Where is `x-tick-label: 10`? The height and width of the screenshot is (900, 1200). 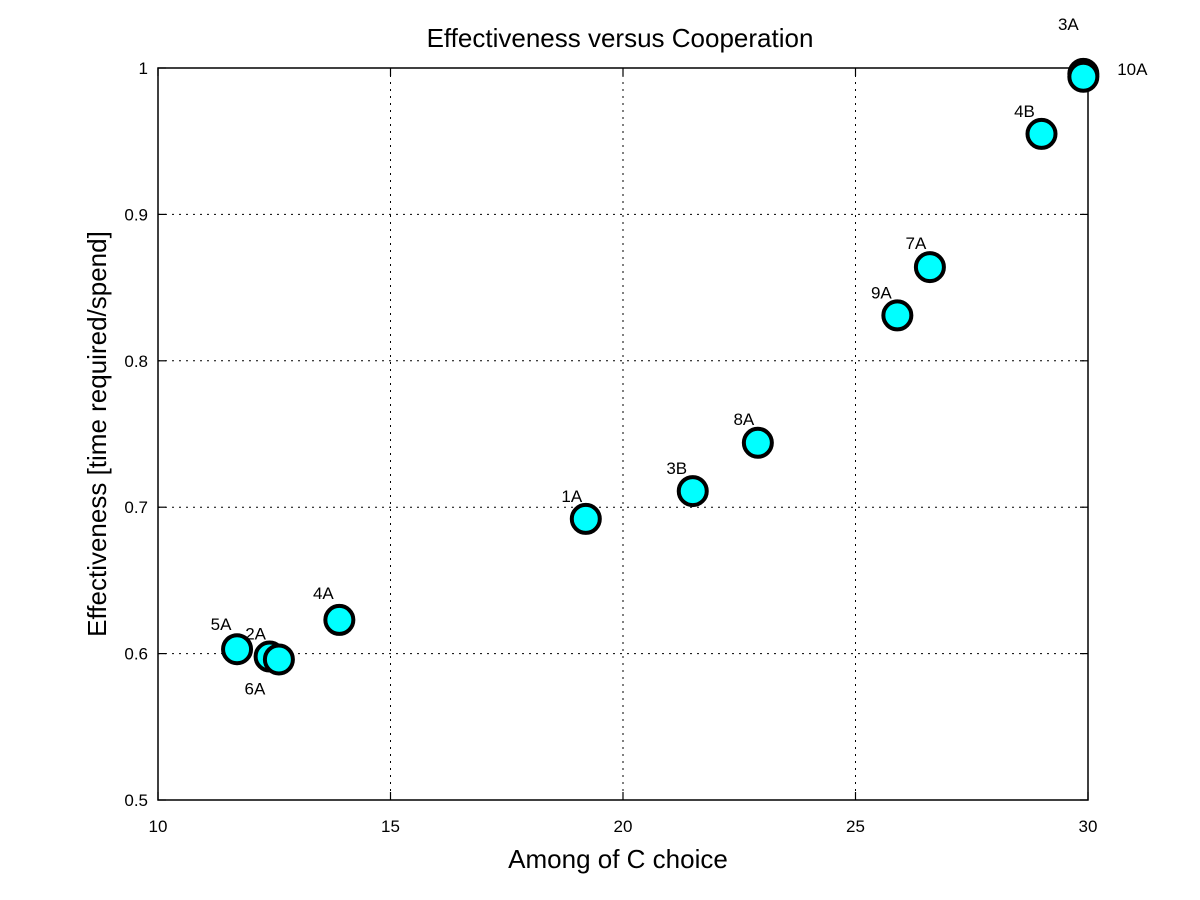
x-tick-label: 10 is located at coordinates (158, 826).